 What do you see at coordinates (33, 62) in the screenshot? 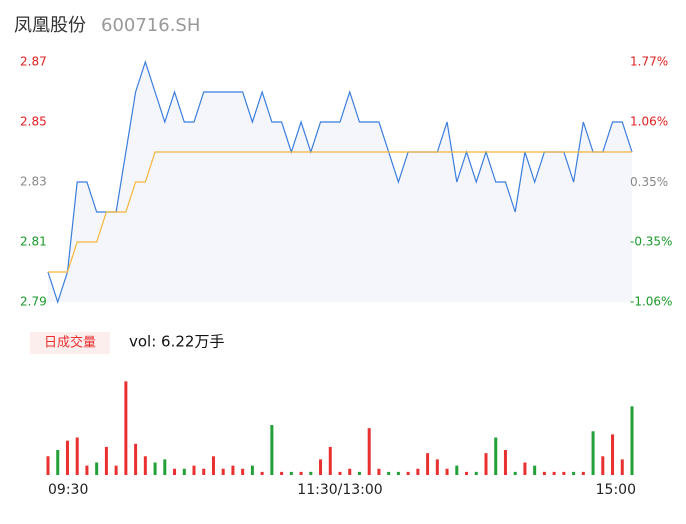
I see `y-tick-label: 2.87` at bounding box center [33, 62].